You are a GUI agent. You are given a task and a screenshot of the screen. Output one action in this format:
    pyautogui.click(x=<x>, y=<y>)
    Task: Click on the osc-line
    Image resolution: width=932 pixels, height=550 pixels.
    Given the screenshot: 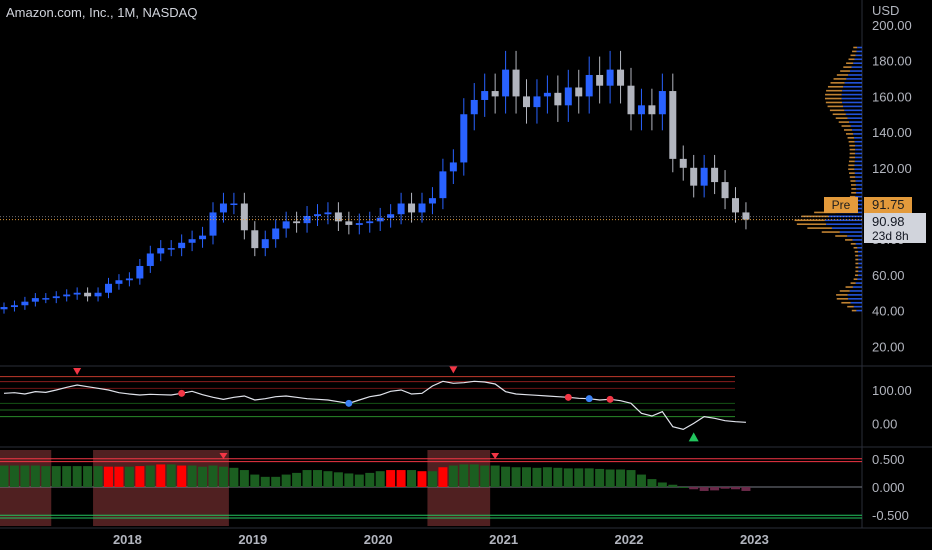 What is the action you would take?
    pyautogui.click(x=374, y=405)
    